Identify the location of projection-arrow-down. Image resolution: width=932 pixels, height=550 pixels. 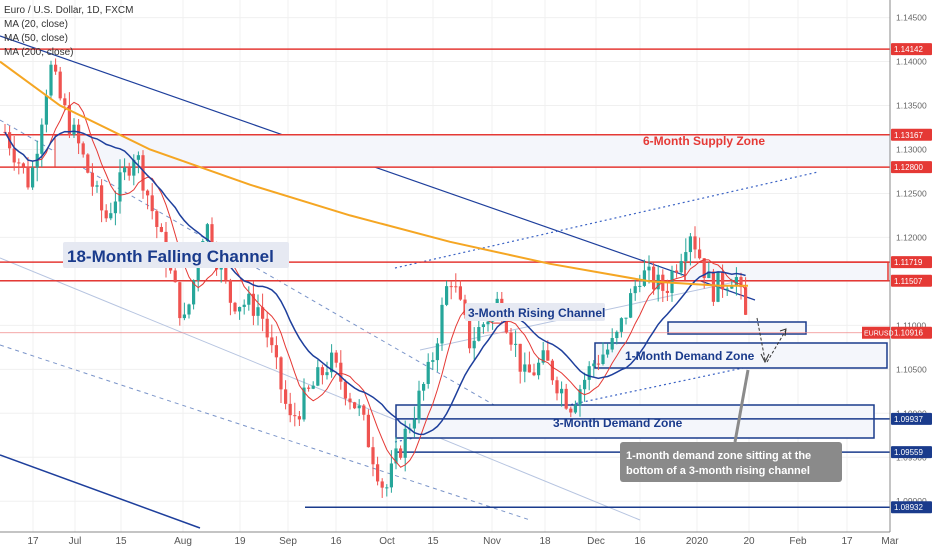
(761, 339).